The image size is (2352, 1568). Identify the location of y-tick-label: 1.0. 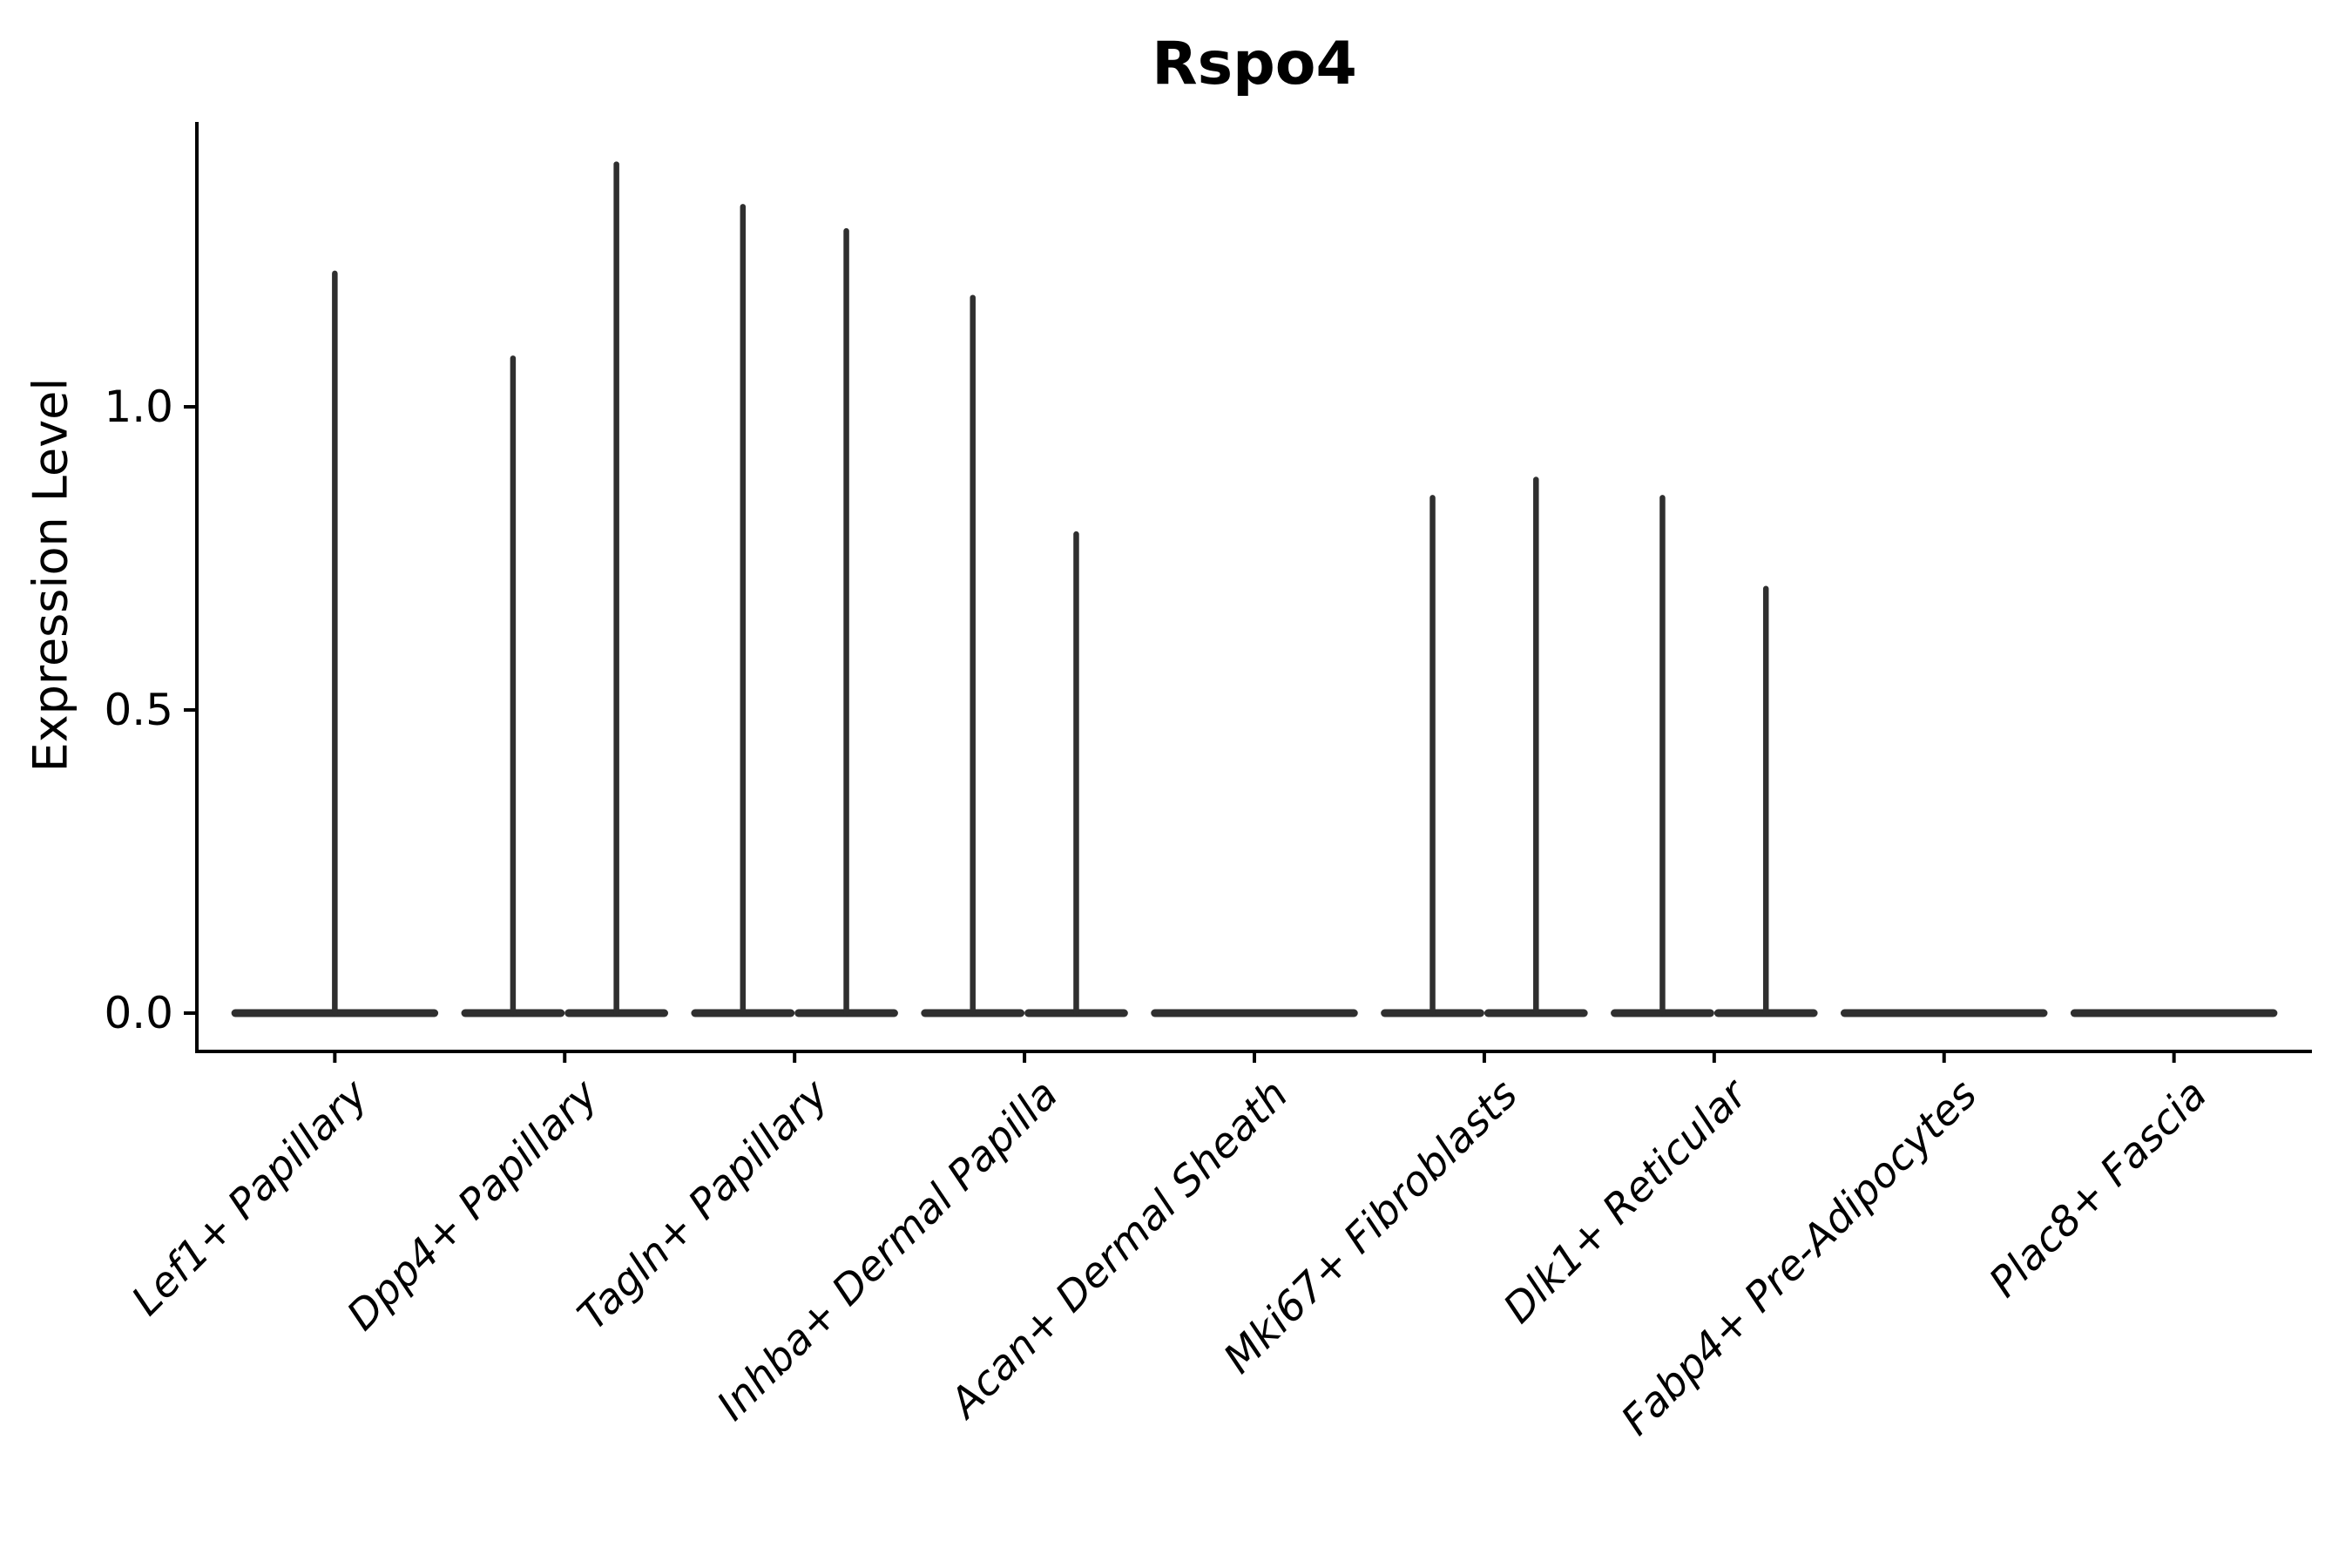
(138, 407).